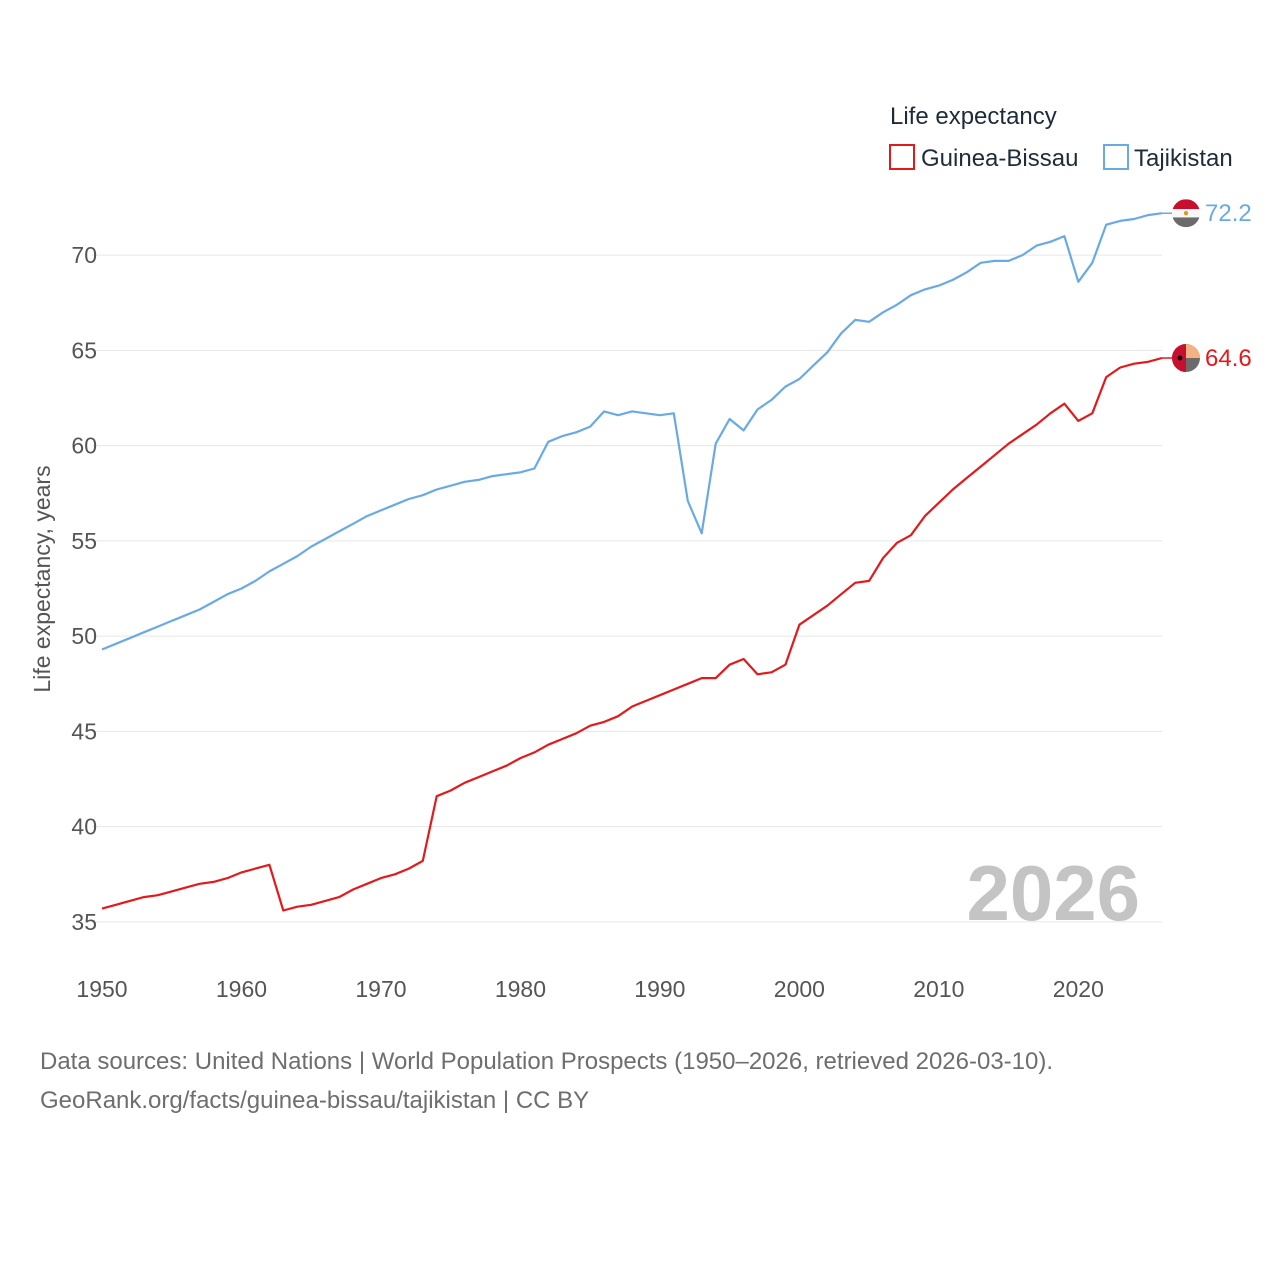 This screenshot has width=1280, height=1280. What do you see at coordinates (520, 989) in the screenshot?
I see `x-tick-label-1980: 1980` at bounding box center [520, 989].